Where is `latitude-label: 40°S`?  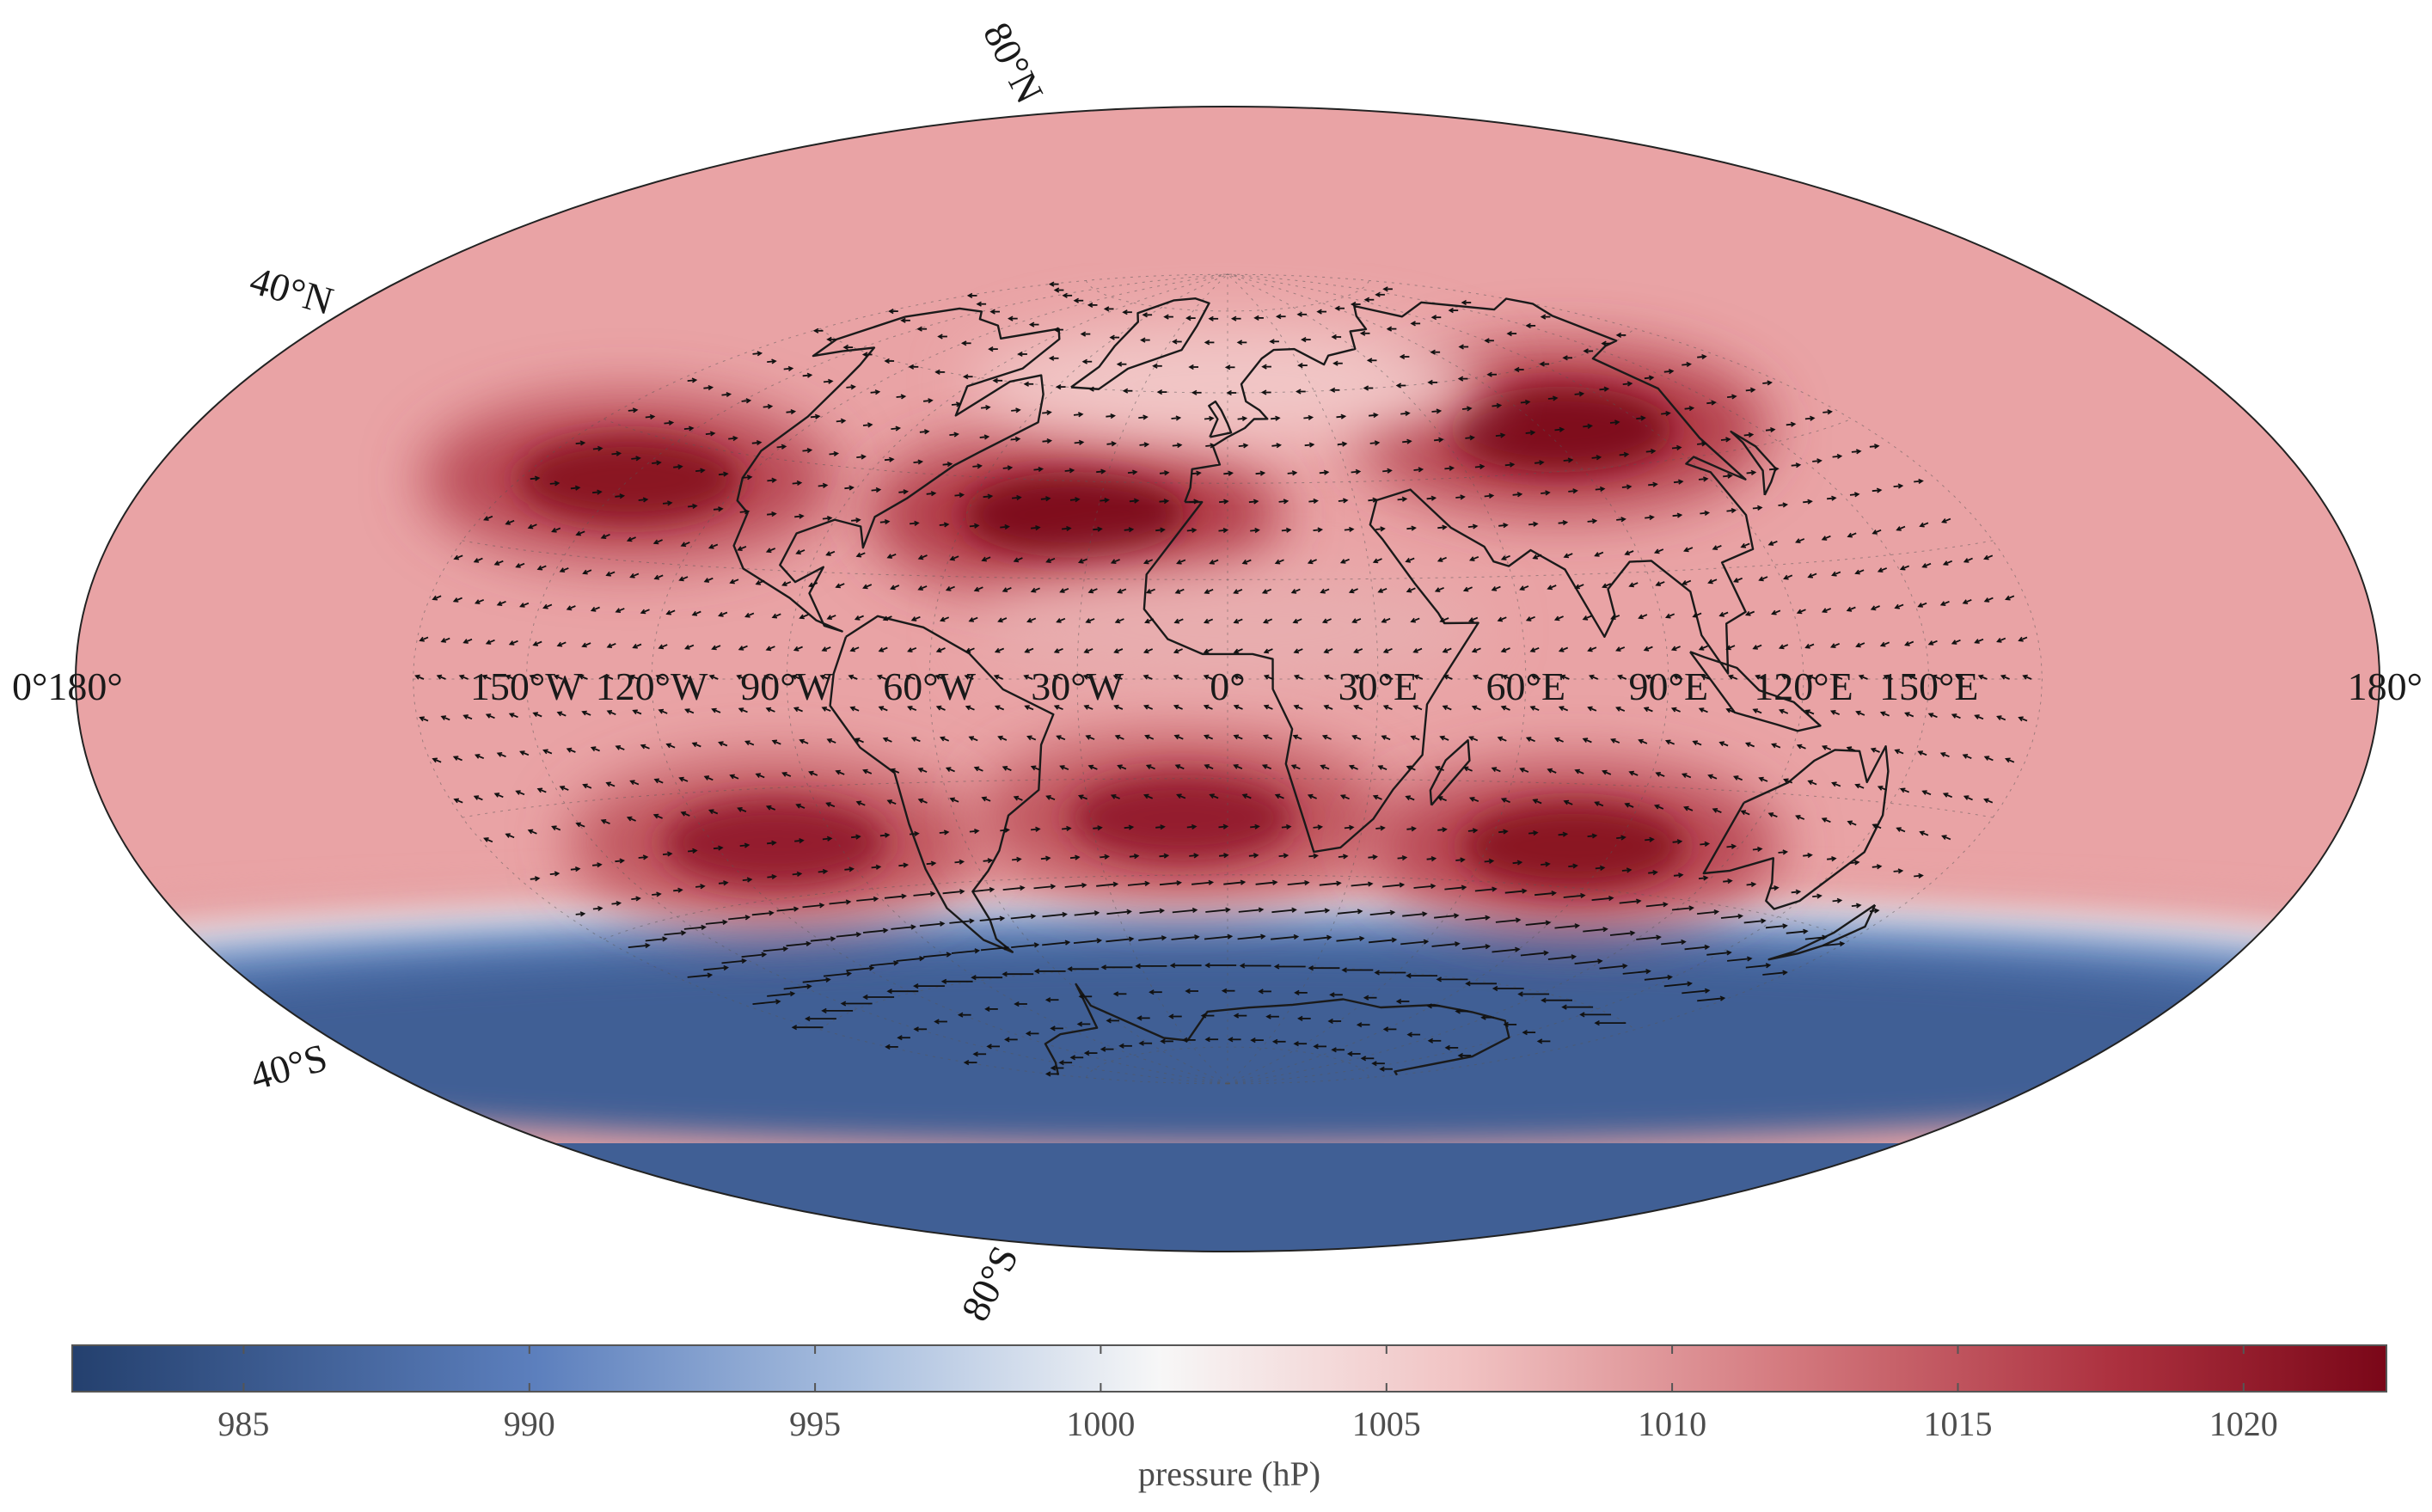
latitude-label: 40°S is located at coordinates (288, 1067).